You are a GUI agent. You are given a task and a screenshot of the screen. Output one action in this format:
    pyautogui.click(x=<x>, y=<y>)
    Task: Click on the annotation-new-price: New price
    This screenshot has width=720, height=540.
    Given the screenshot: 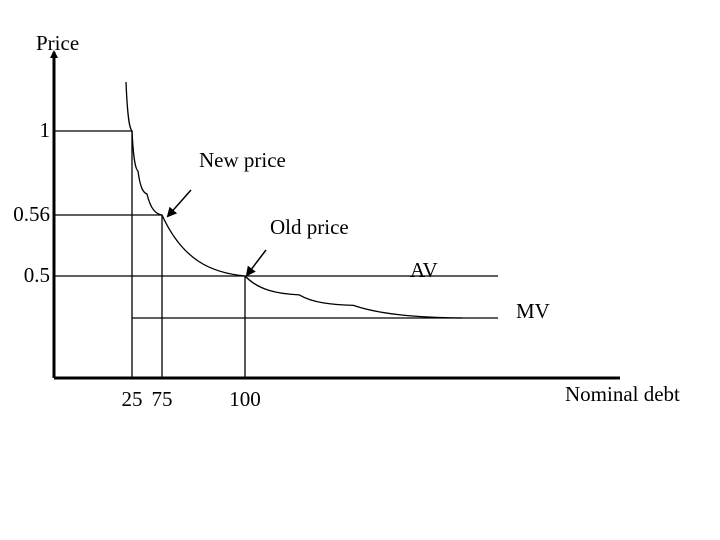 What is the action you would take?
    pyautogui.click(x=242, y=160)
    